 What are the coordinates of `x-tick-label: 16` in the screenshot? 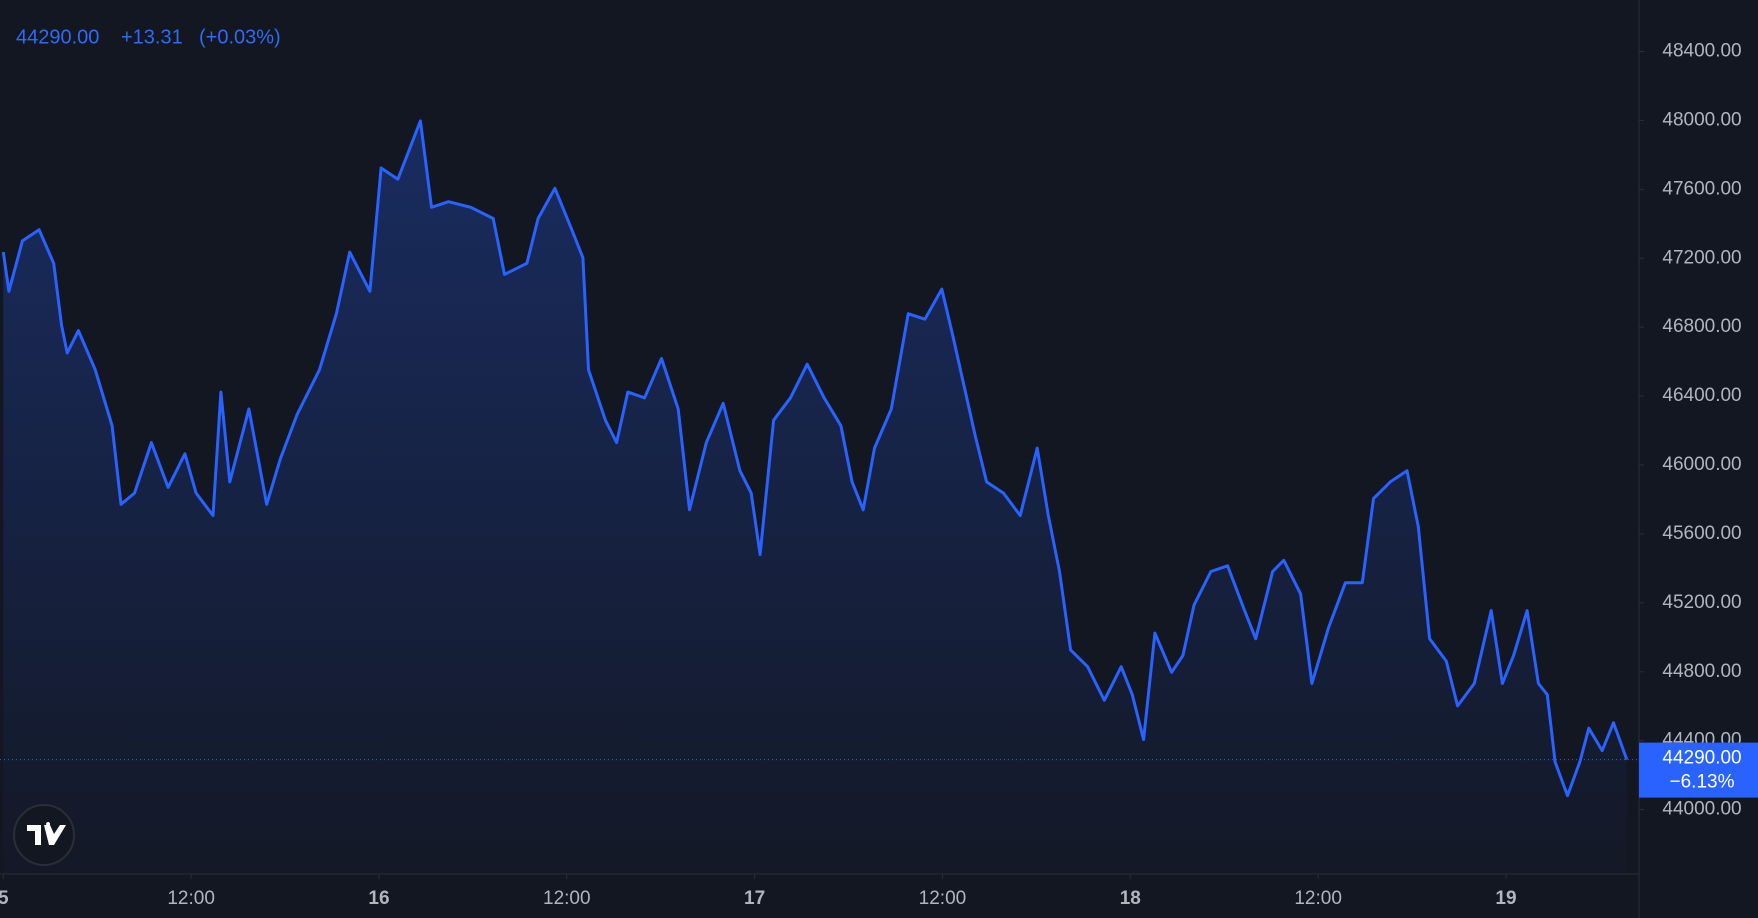 It's located at (378, 898).